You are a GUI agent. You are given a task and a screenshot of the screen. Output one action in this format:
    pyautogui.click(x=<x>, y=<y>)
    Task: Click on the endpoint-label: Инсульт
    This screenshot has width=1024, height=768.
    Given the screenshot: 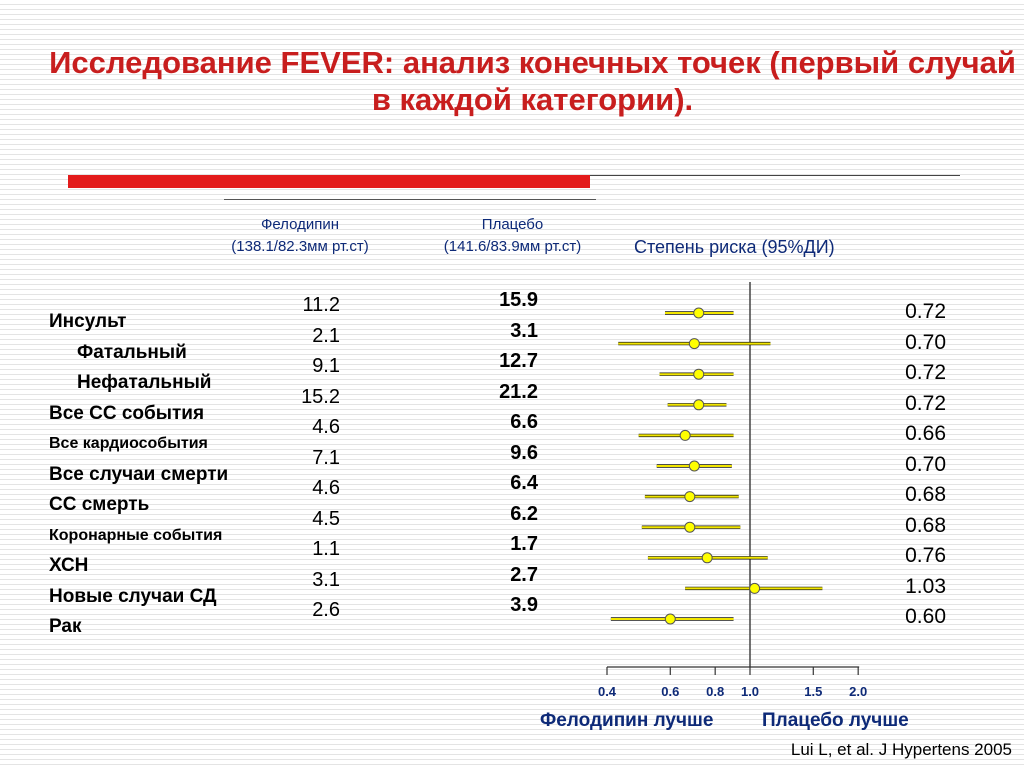 What is the action you would take?
    pyautogui.click(x=88, y=321)
    